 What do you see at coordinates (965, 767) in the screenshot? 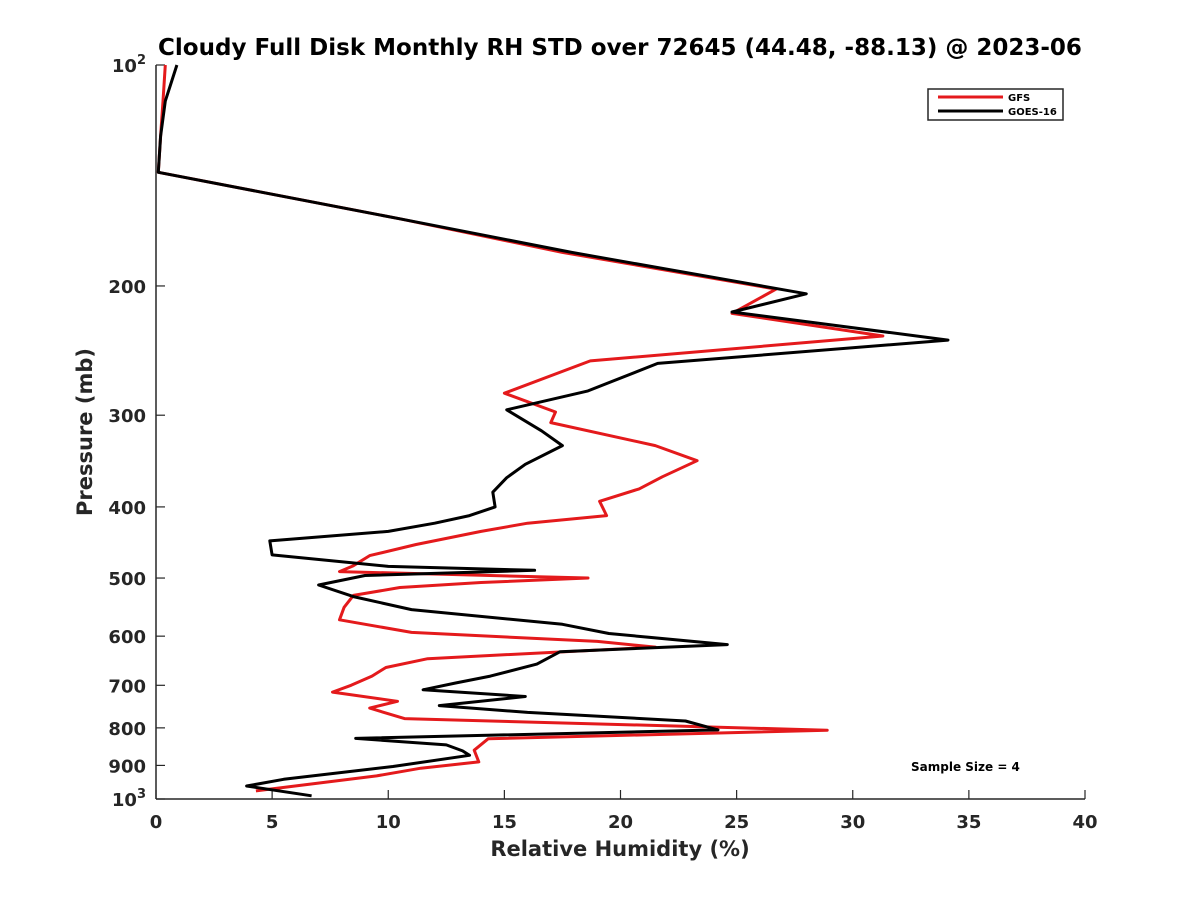
I see `sample-size-annotation: Sample Size = 4` at bounding box center [965, 767].